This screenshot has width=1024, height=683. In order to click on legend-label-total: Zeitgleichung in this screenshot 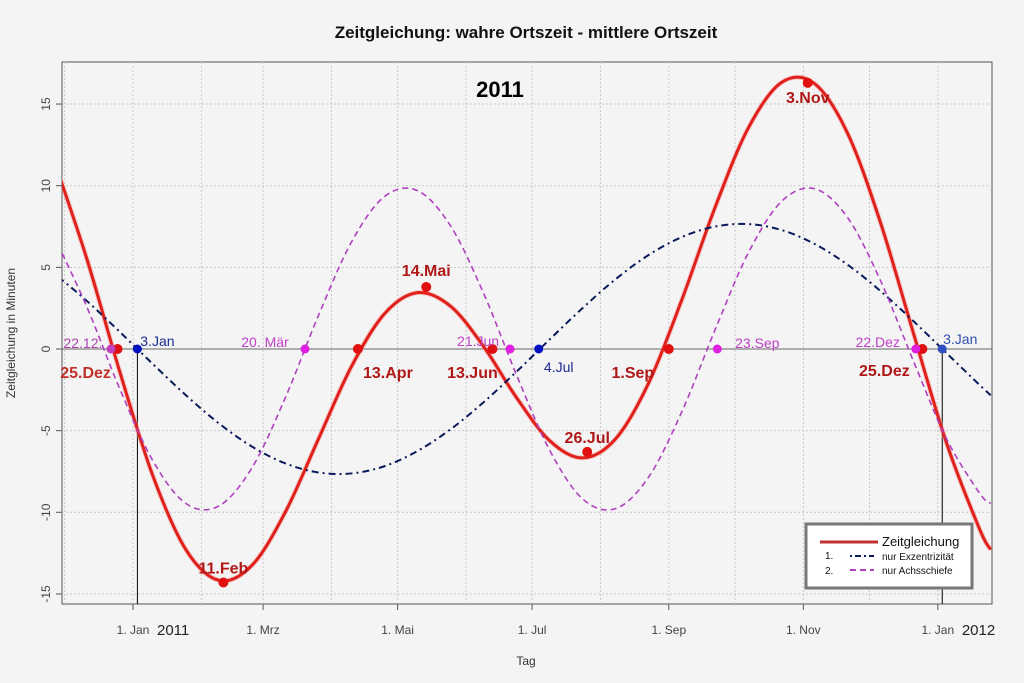, I will do `click(920, 541)`.